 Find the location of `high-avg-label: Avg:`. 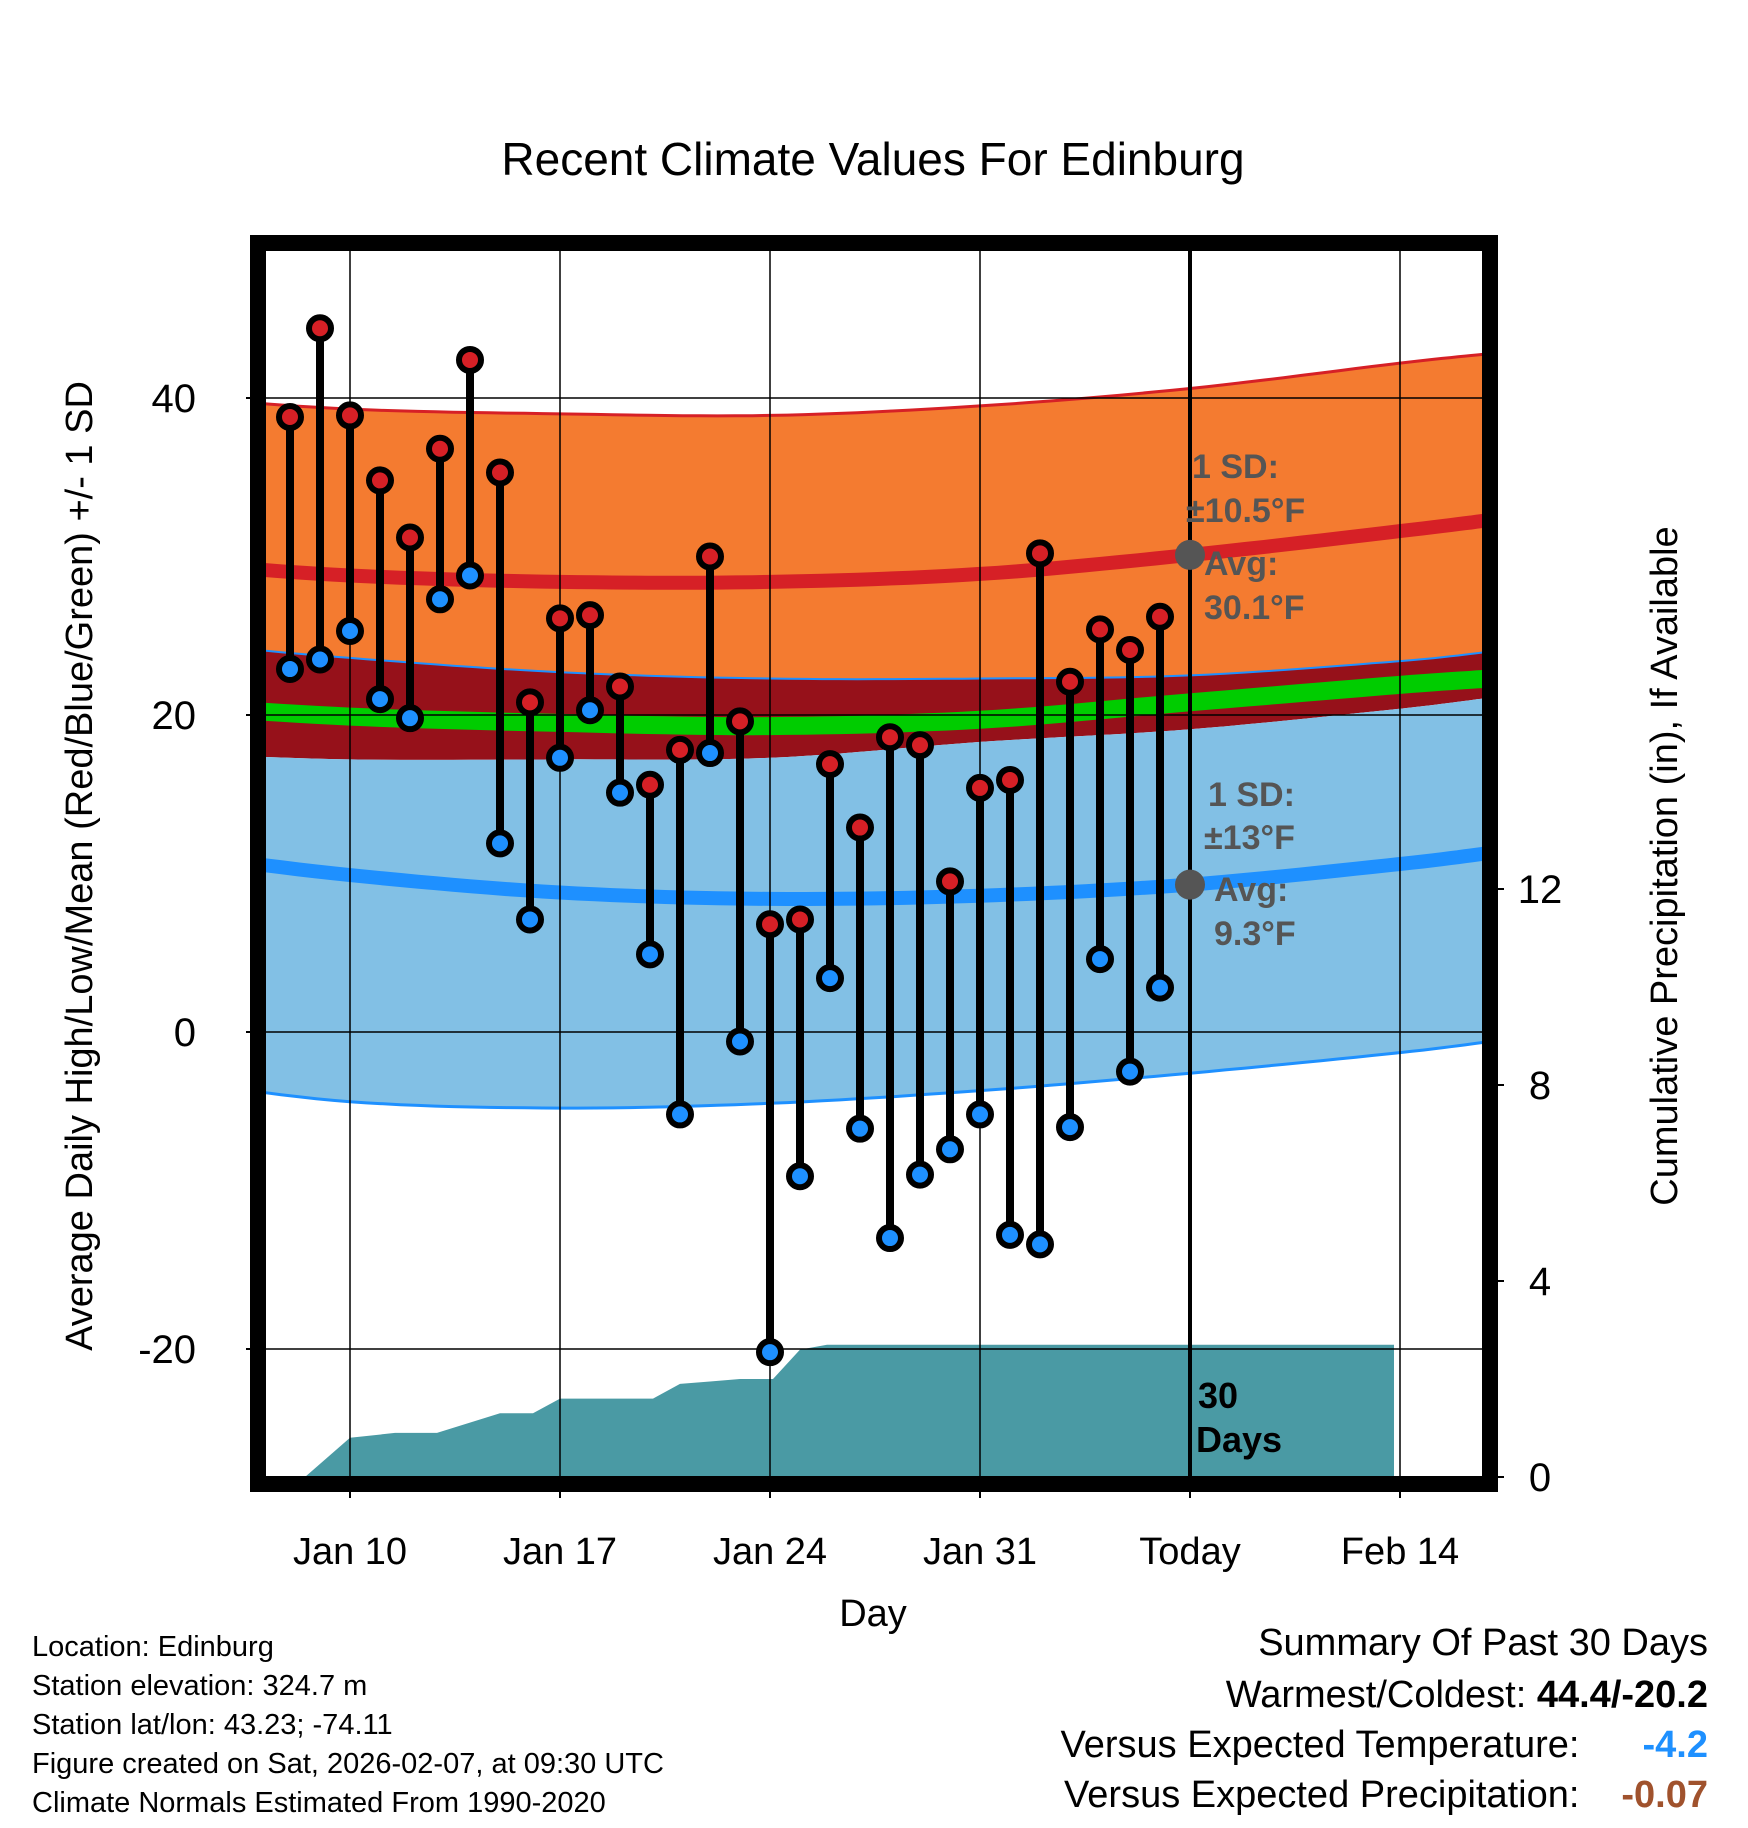

high-avg-label: Avg: is located at coordinates (1241, 564).